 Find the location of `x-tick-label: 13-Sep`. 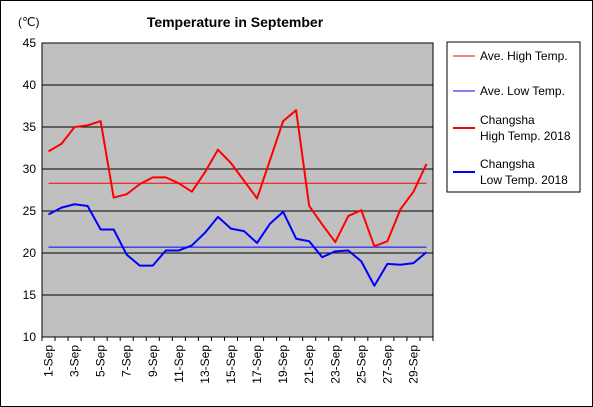

x-tick-label: 13-Sep is located at coordinates (205, 364).